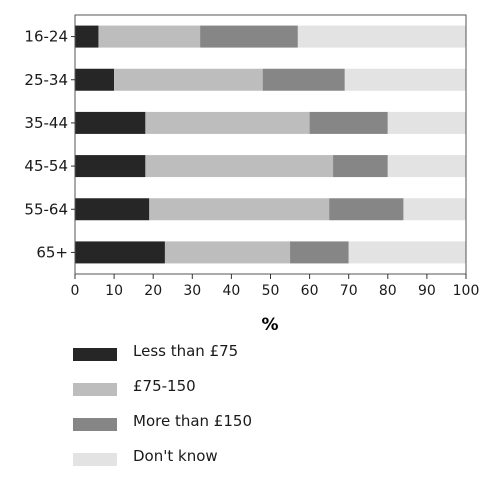  What do you see at coordinates (310, 291) in the screenshot?
I see `x-tick-label: 60` at bounding box center [310, 291].